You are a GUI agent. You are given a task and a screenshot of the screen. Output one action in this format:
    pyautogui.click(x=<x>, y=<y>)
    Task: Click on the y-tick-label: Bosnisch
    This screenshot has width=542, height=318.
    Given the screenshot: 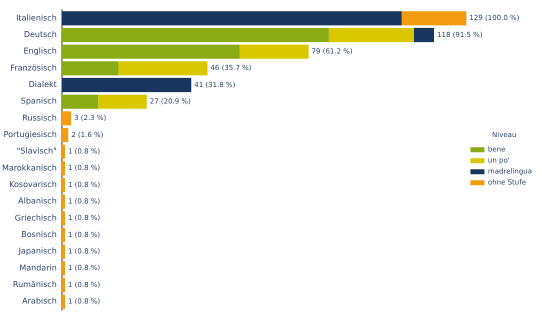 What is the action you would take?
    pyautogui.click(x=39, y=235)
    